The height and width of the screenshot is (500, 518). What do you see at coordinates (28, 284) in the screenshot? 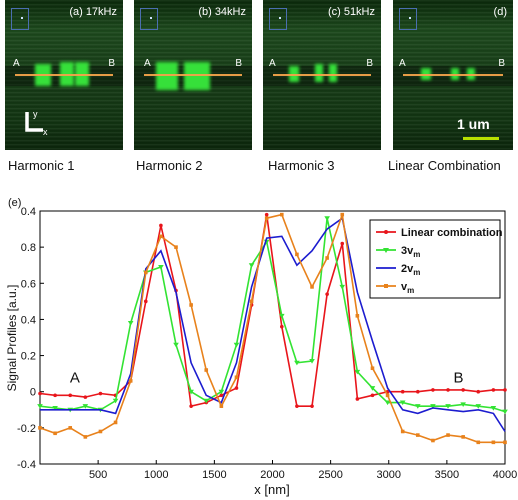
I see `y-tick-label: 0.6` at bounding box center [28, 284].